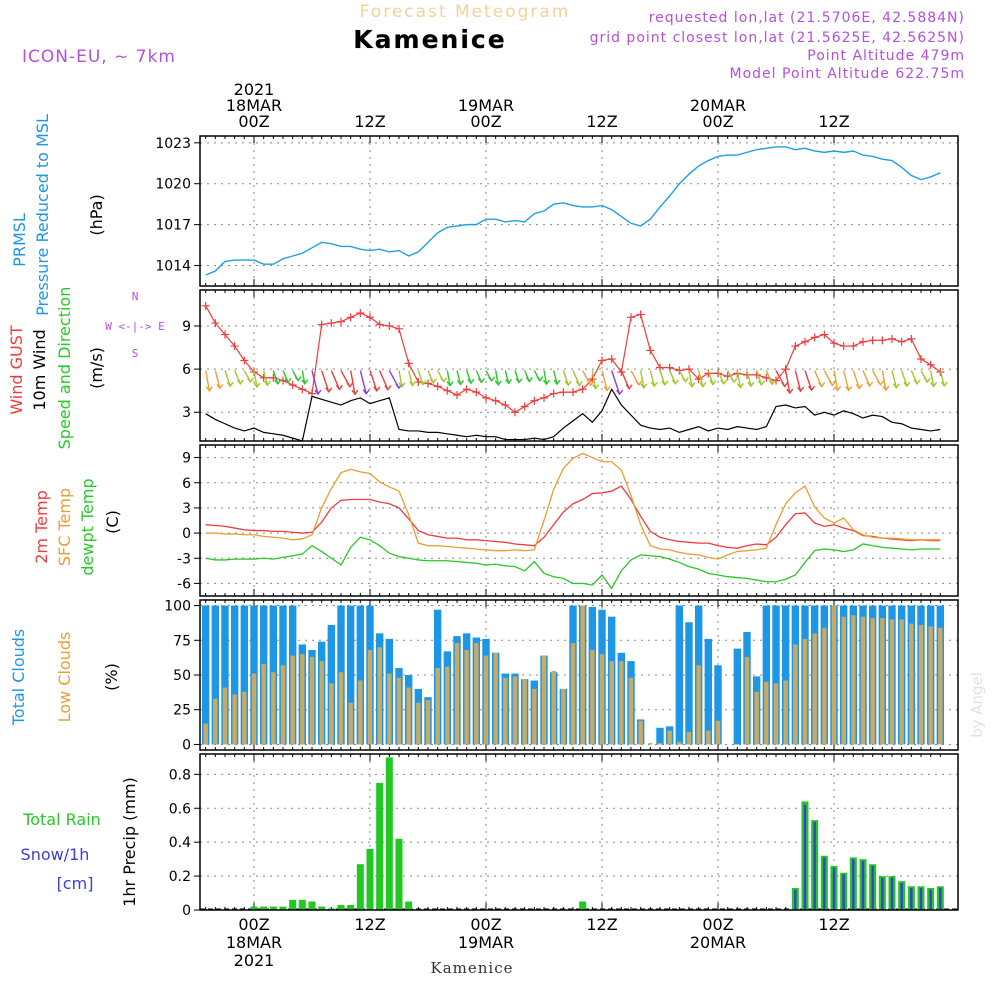 The width and height of the screenshot is (1000, 1000). I want to click on precip-ytick-label: 0.2, so click(180, 877).